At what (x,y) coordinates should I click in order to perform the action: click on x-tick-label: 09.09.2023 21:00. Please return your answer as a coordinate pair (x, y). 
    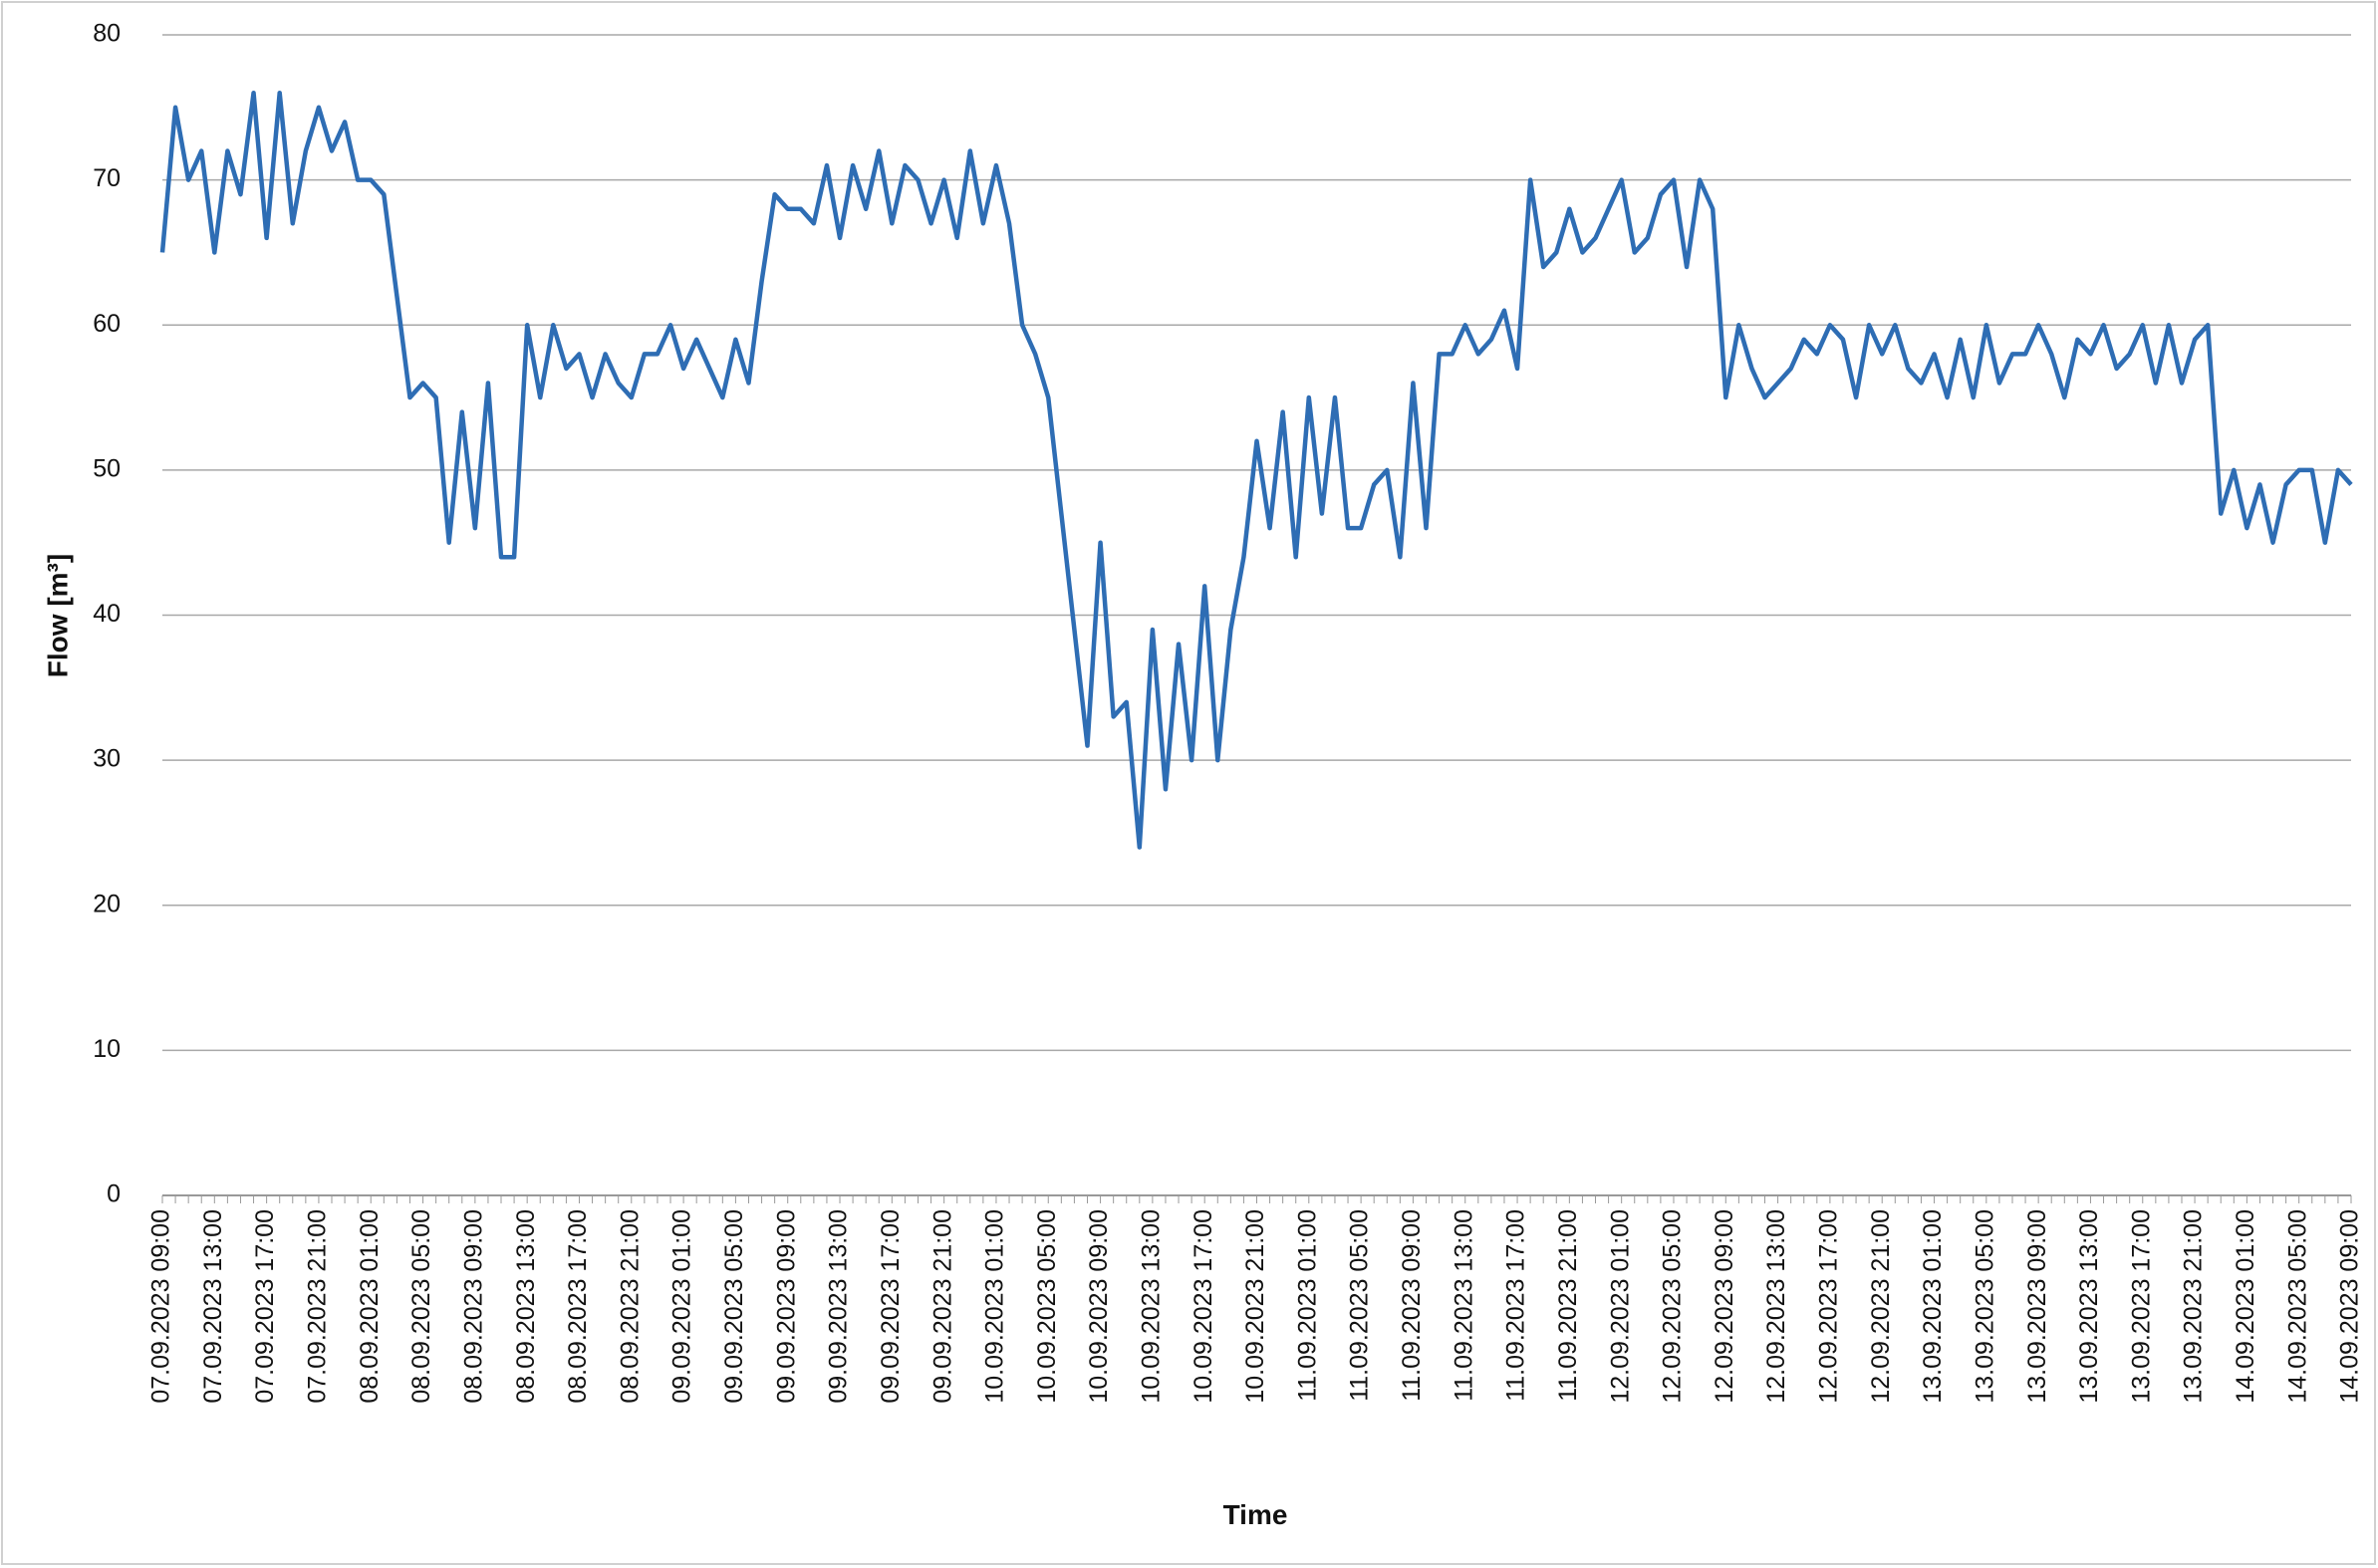
    Looking at the image, I should click on (942, 1306).